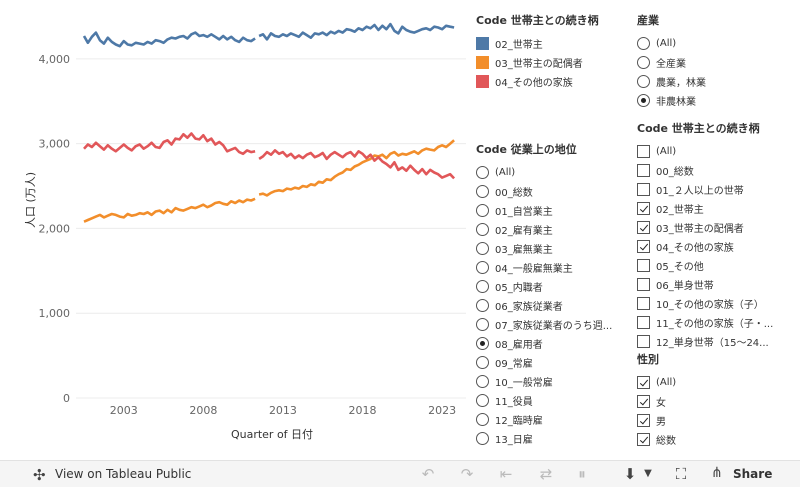  I want to click on legend-item-04: 04_その他の家族, so click(551, 81).